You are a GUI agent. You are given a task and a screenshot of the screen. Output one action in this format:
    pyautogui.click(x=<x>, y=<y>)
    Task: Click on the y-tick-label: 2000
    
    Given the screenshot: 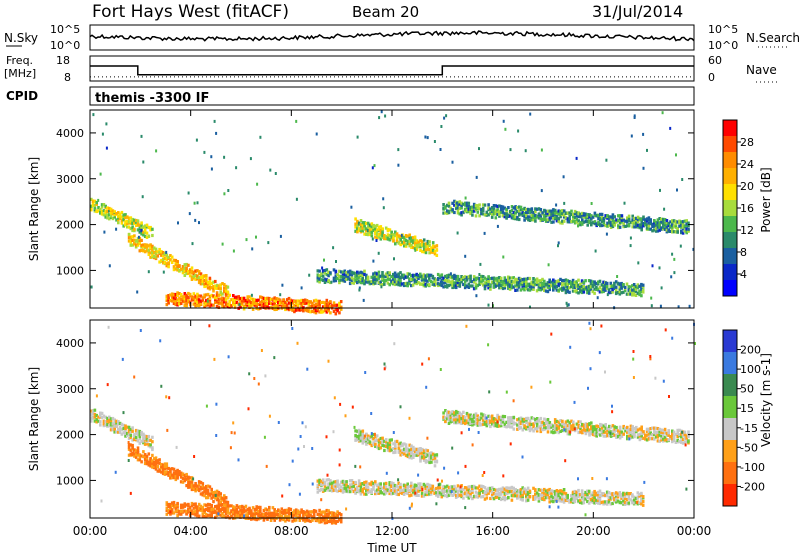 What is the action you would take?
    pyautogui.click(x=70, y=225)
    